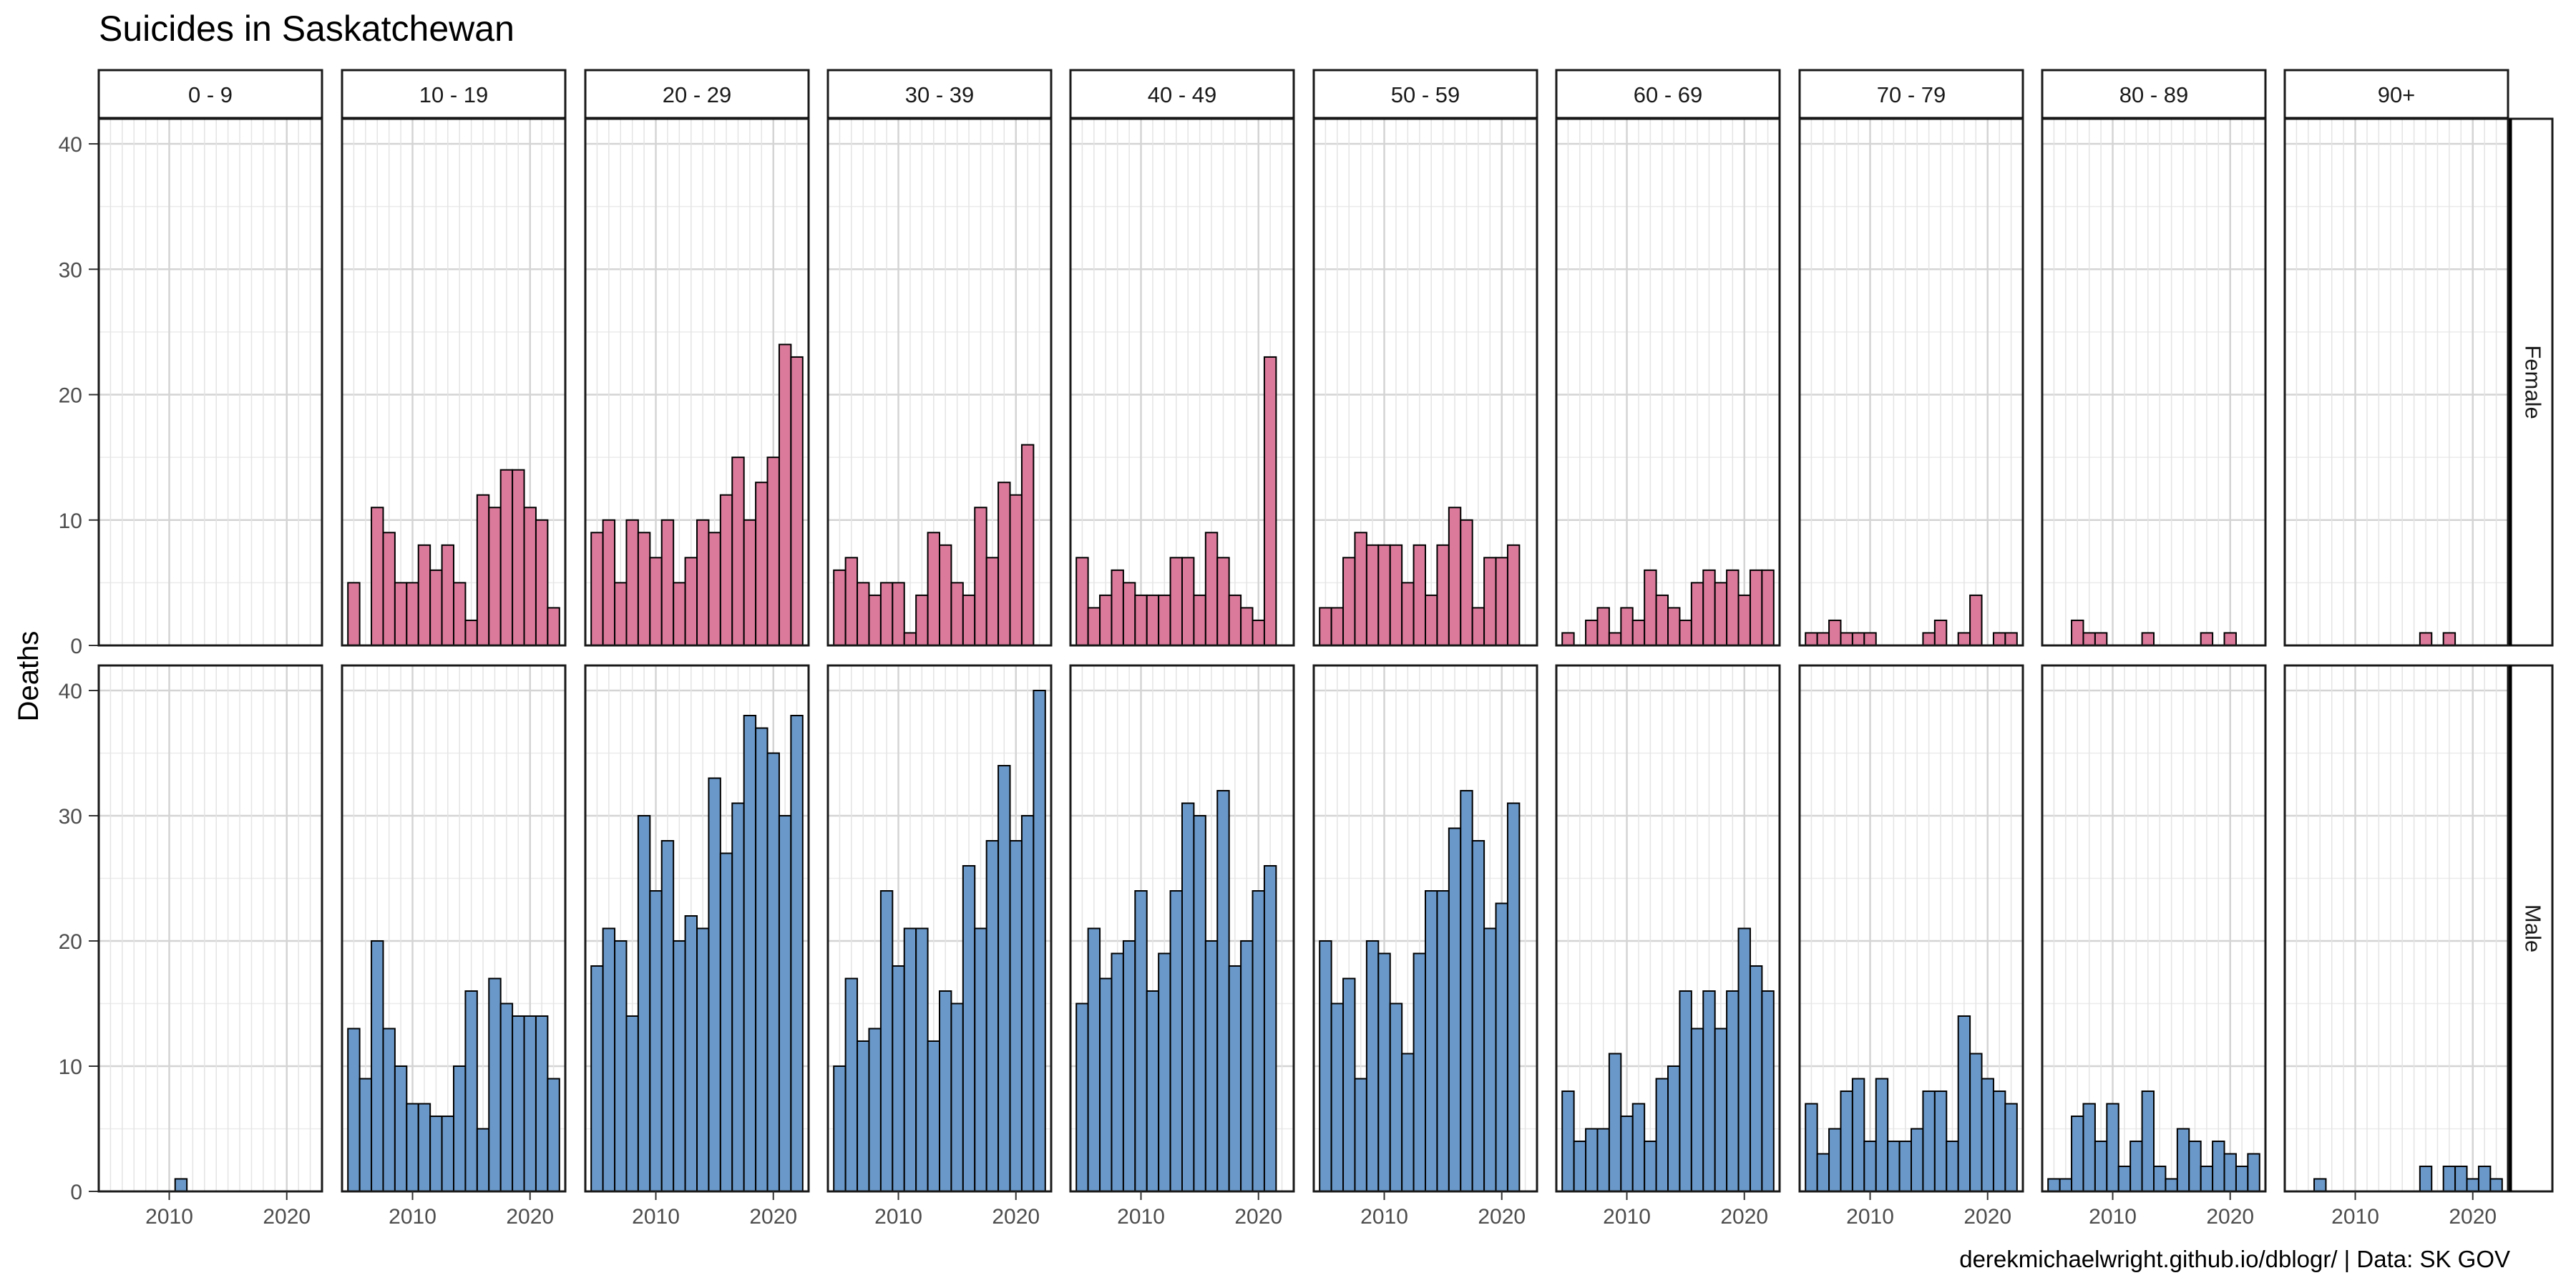 The height and width of the screenshot is (1288, 2576). Describe the element at coordinates (70, 1067) in the screenshot. I see `y-tick-label: 10` at that location.